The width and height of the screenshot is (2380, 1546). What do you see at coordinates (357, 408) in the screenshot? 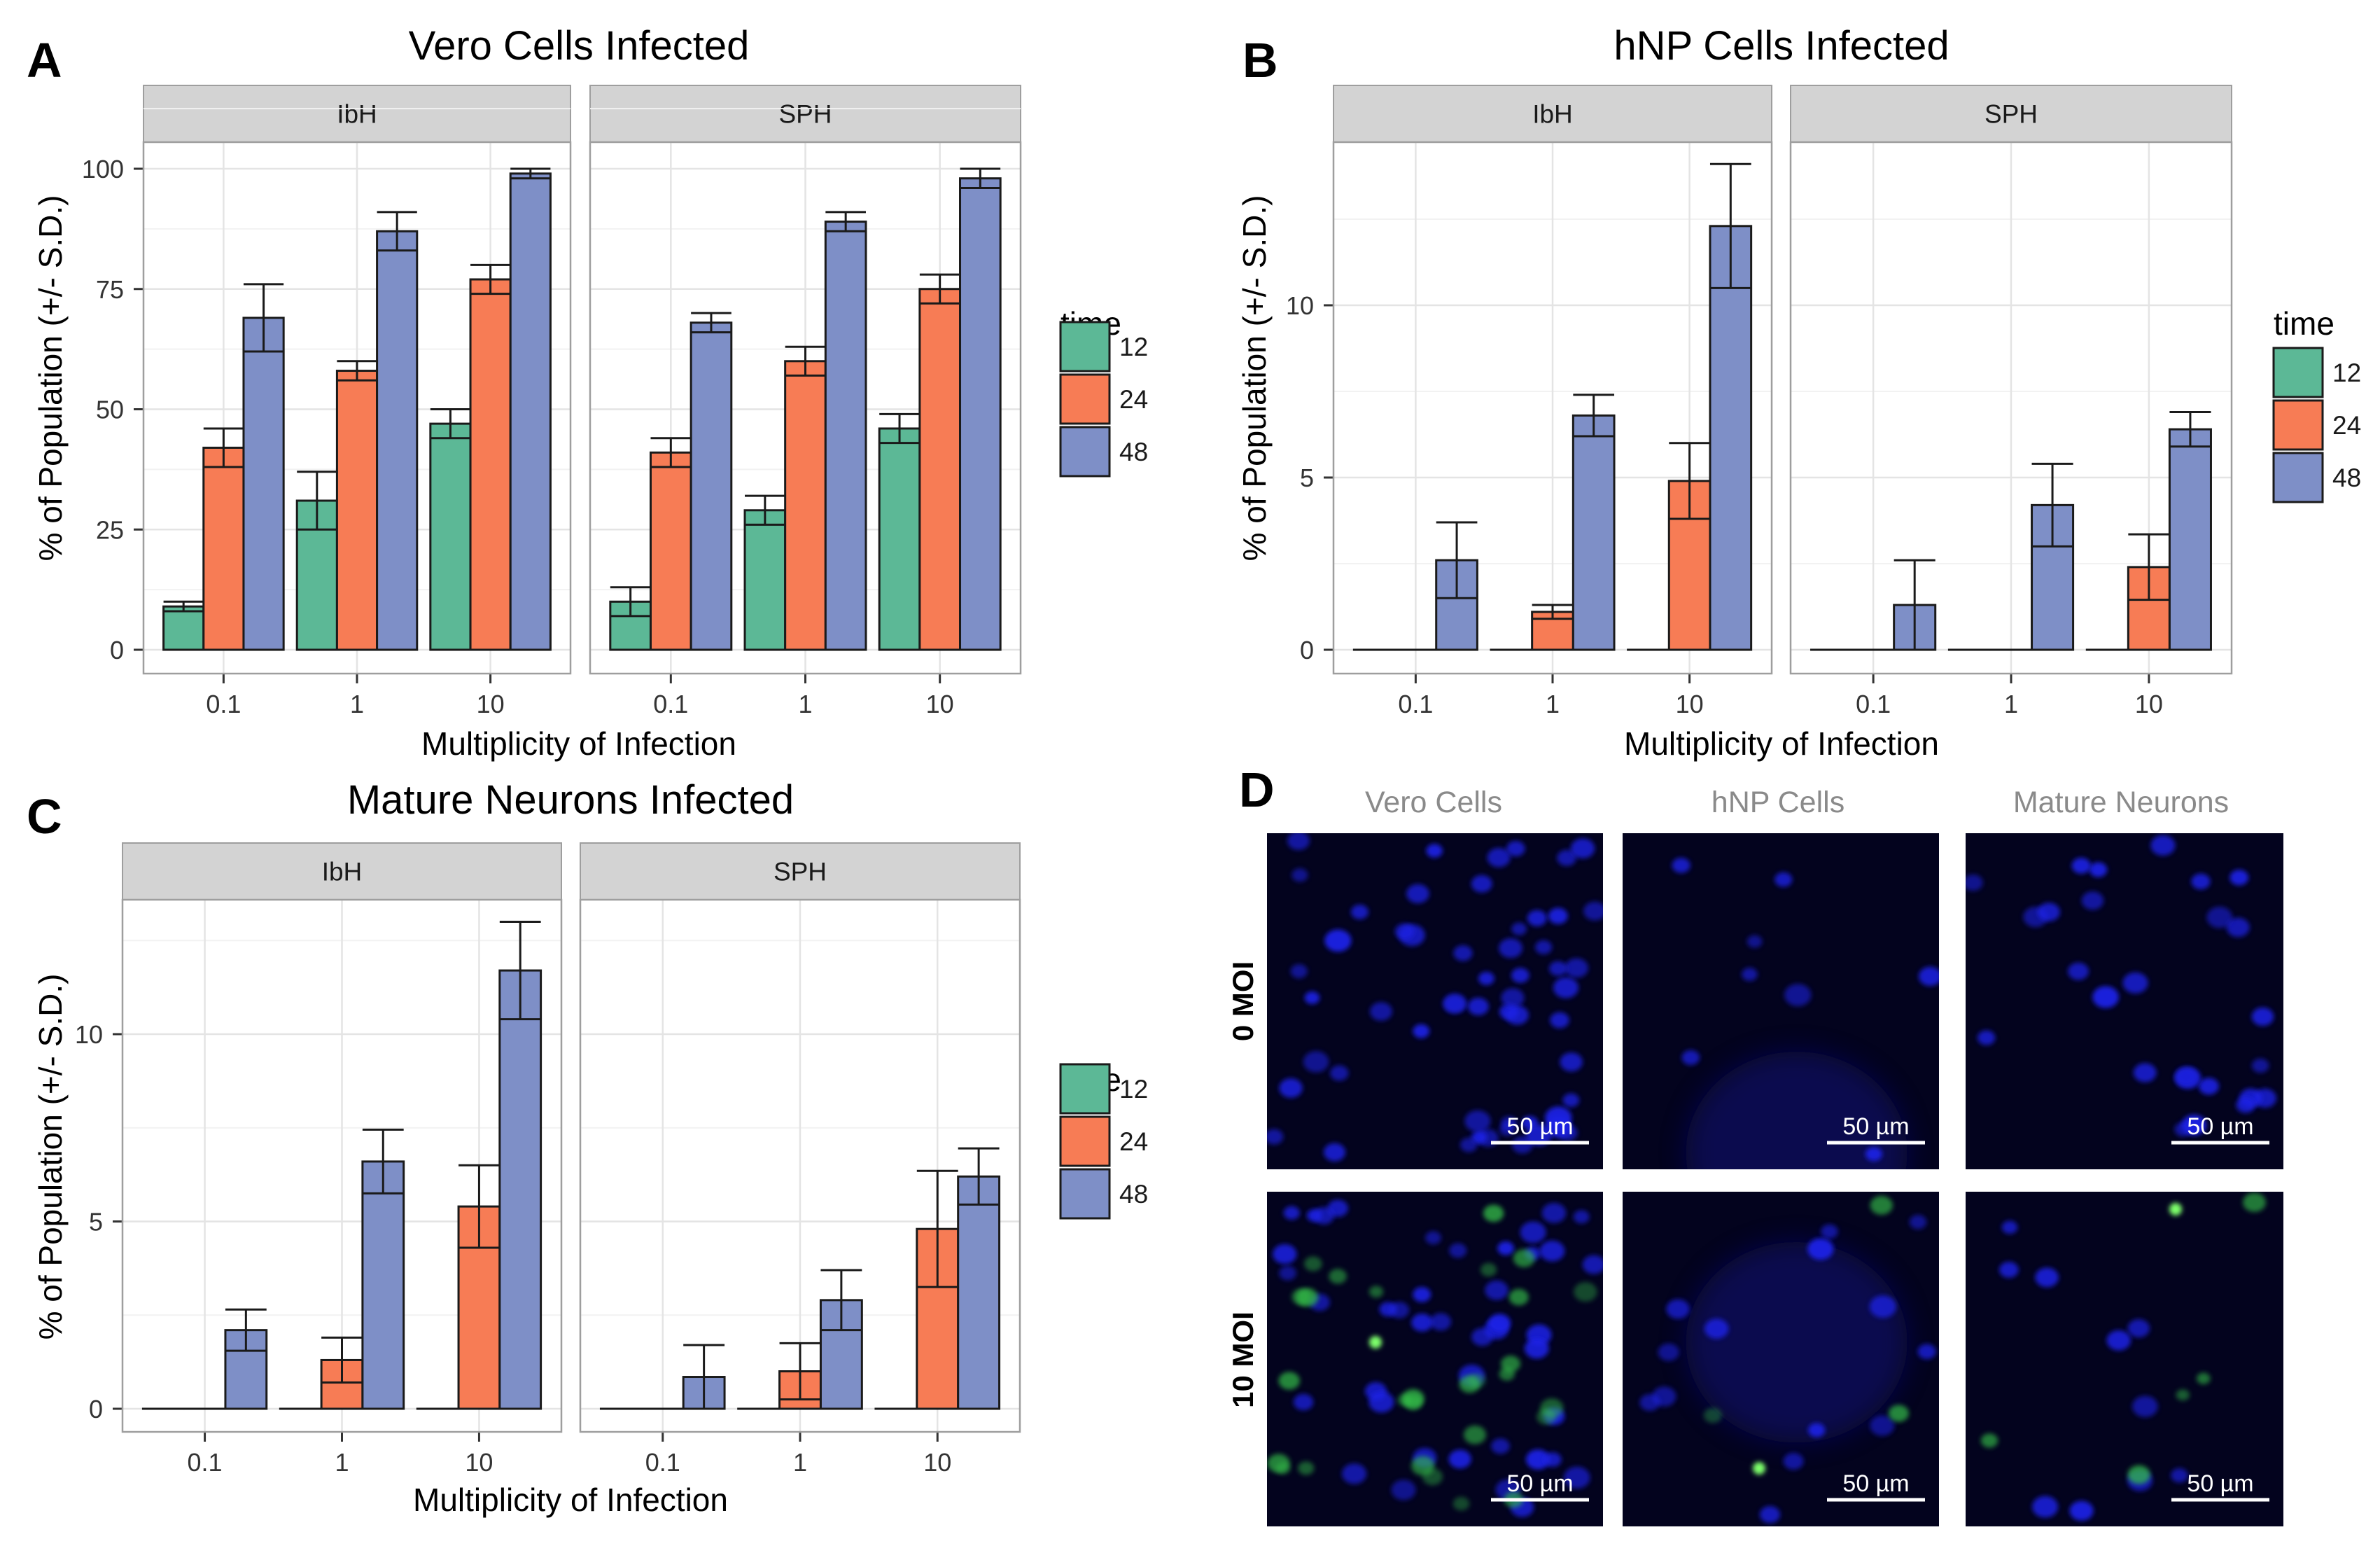
I see `plot-border` at bounding box center [357, 408].